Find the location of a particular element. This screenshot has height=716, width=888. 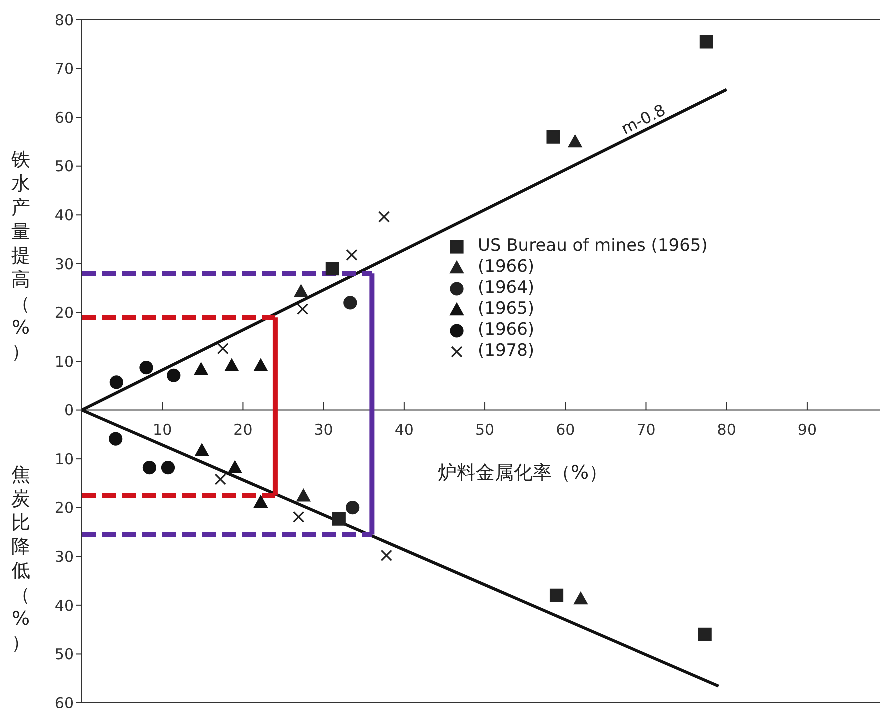

legend-label: (1965) is located at coordinates (506, 309).